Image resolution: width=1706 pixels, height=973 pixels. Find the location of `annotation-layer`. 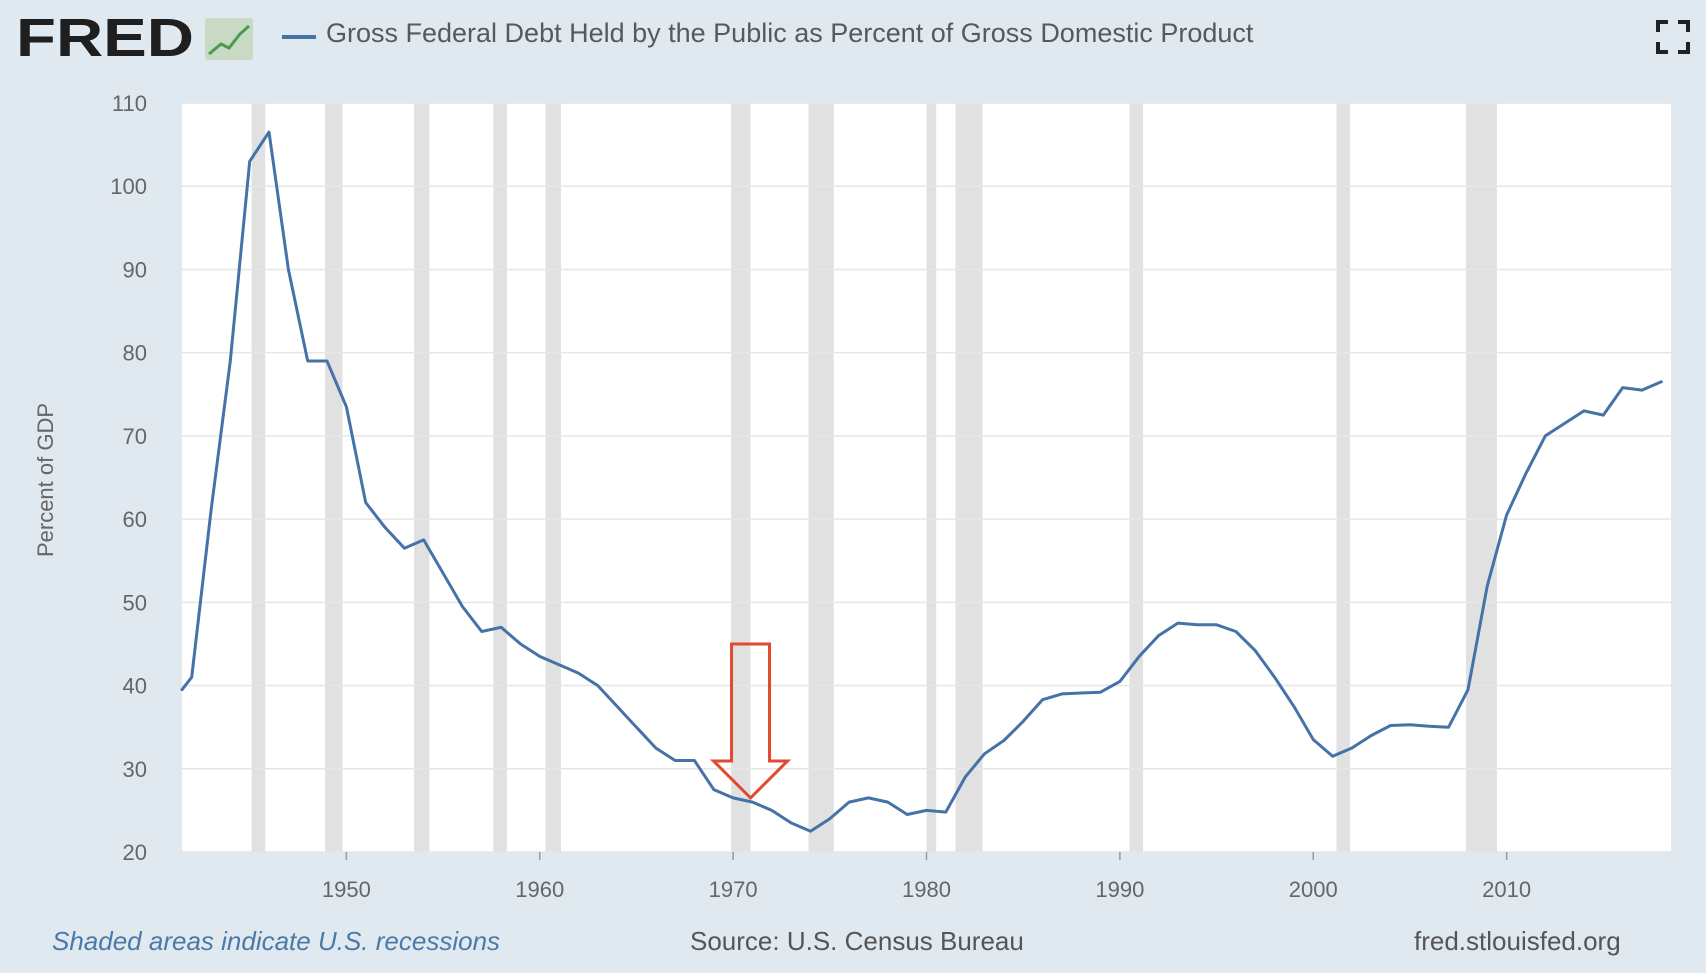

annotation-layer is located at coordinates (750, 721).